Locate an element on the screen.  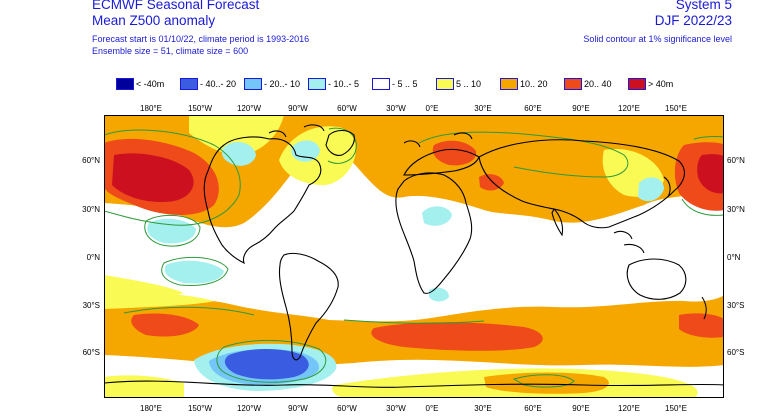
anomaly-region-tropical-east-pacific is located at coordinates (194, 272).